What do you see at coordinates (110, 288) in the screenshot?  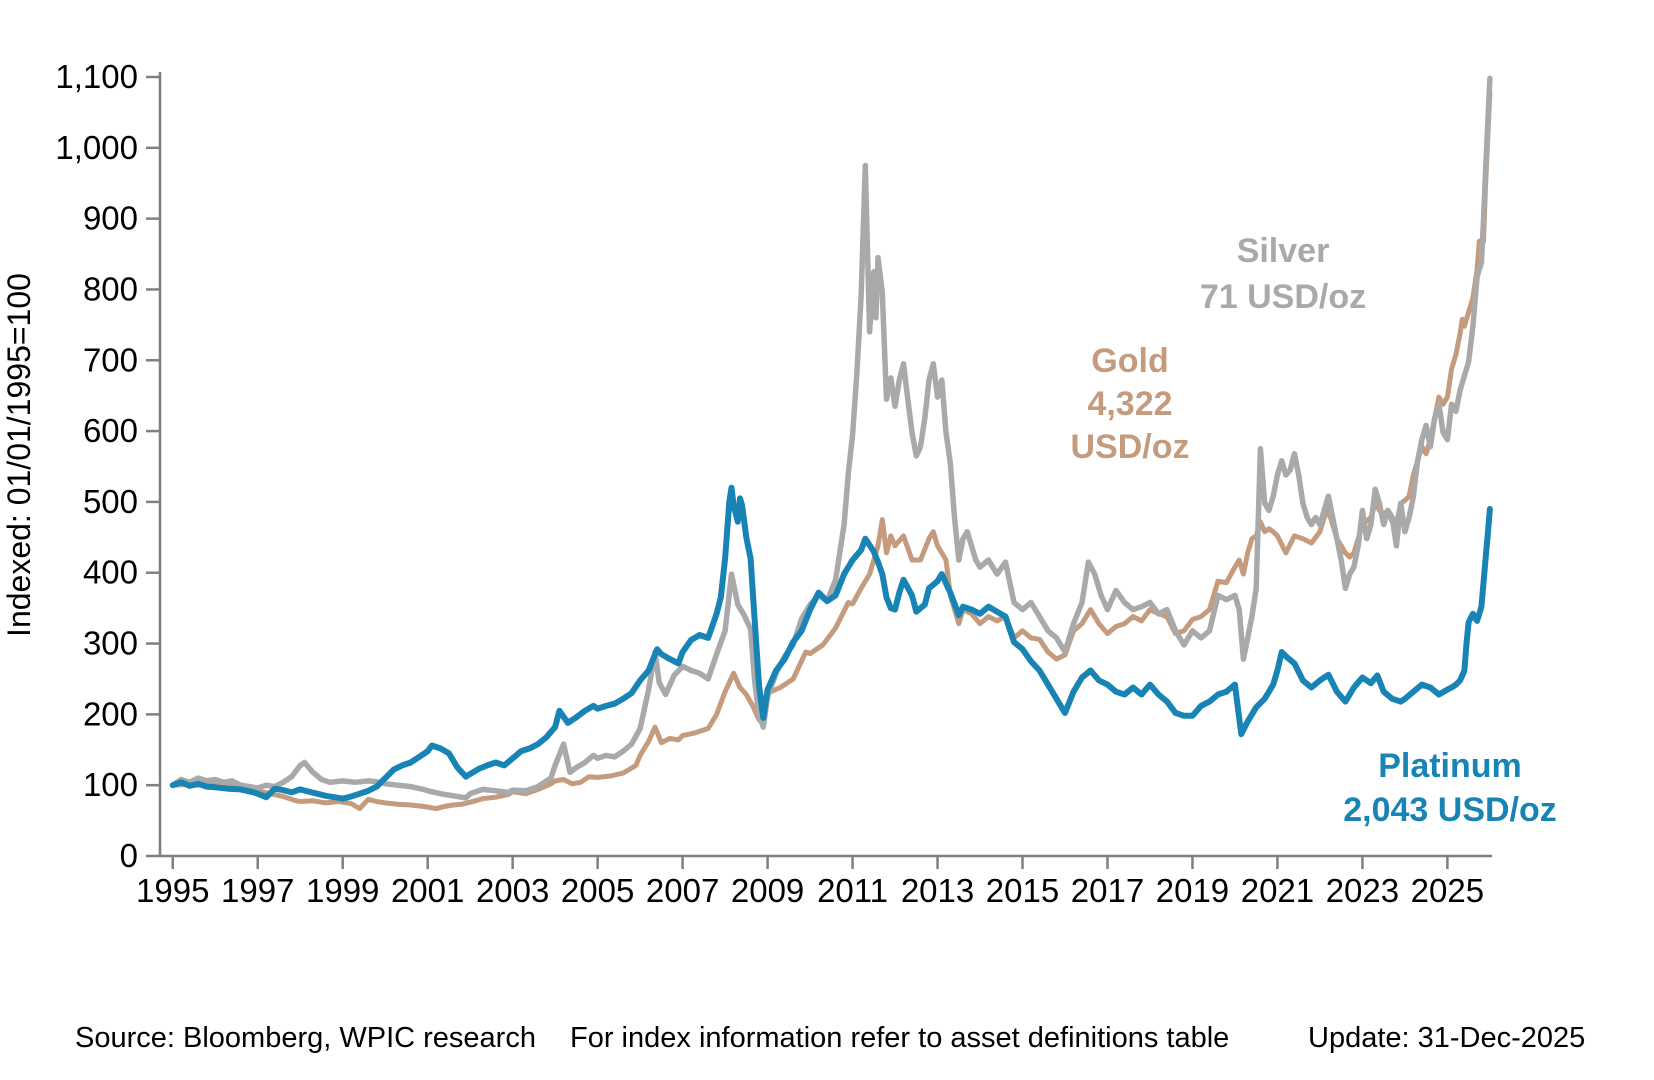 I see `y-tick-label: 800` at bounding box center [110, 288].